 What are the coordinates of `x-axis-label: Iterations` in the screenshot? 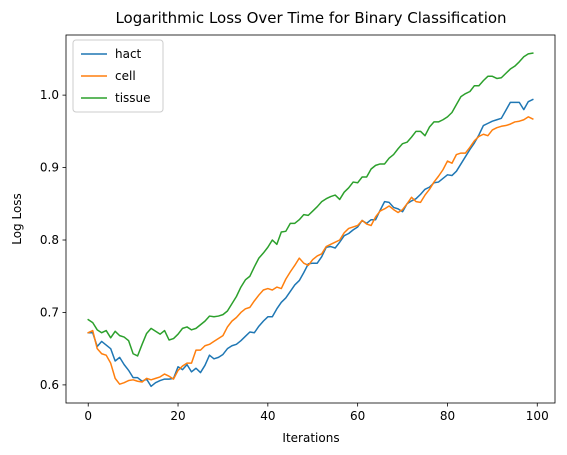 It's located at (310, 438).